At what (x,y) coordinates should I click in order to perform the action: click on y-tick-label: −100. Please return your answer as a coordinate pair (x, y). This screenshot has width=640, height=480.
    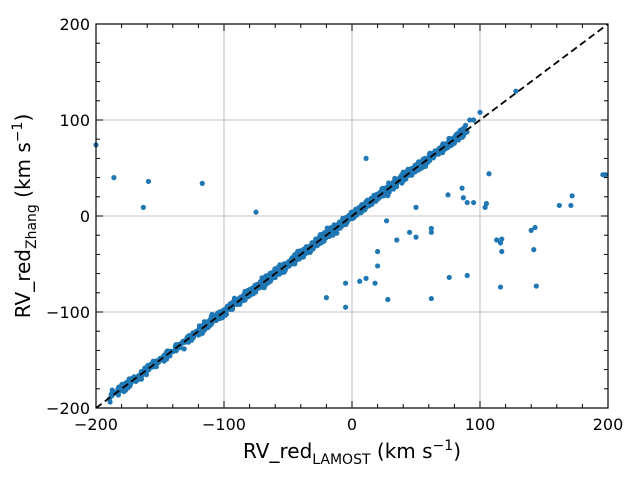
    Looking at the image, I should click on (68, 312).